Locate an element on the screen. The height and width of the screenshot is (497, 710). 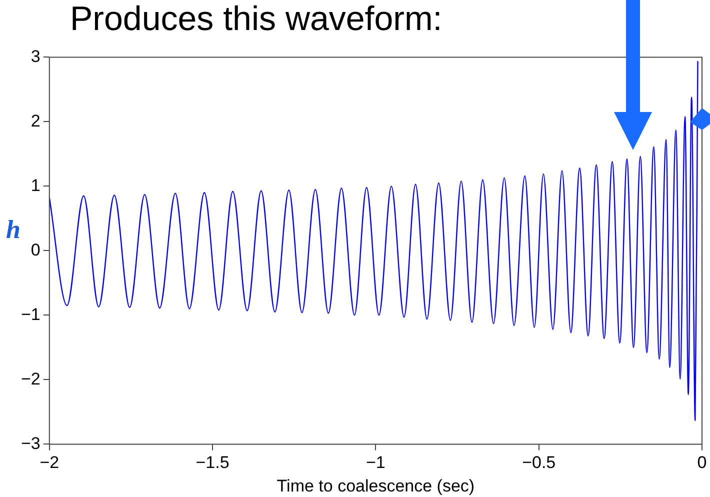
x-tick-label: −1.5 is located at coordinates (213, 462).